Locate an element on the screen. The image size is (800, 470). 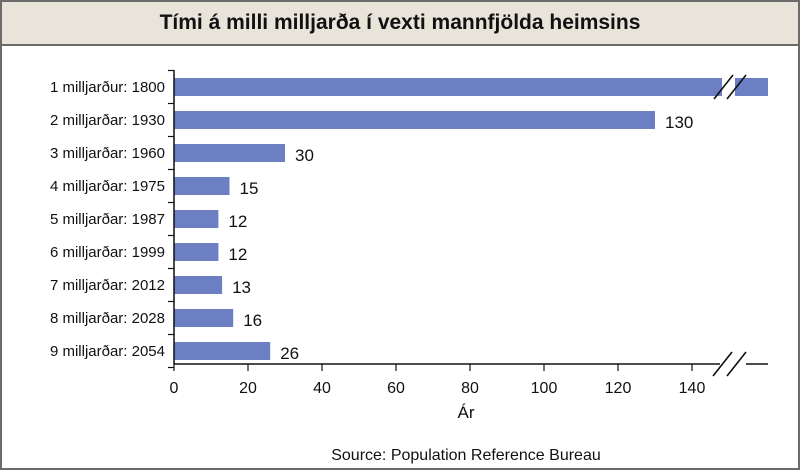
value-label-6: 12 is located at coordinates (237, 254).